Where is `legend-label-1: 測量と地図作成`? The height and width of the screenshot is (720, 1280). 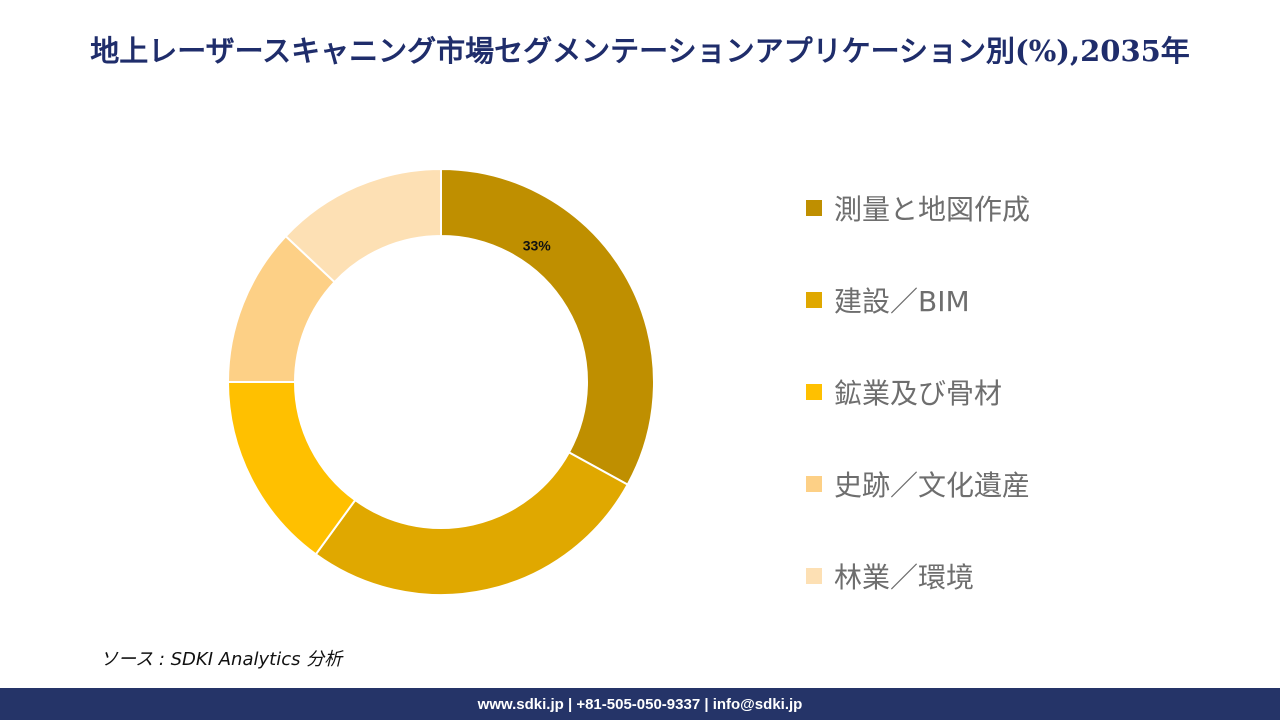
legend-label-1: 測量と地図作成 is located at coordinates (932, 209).